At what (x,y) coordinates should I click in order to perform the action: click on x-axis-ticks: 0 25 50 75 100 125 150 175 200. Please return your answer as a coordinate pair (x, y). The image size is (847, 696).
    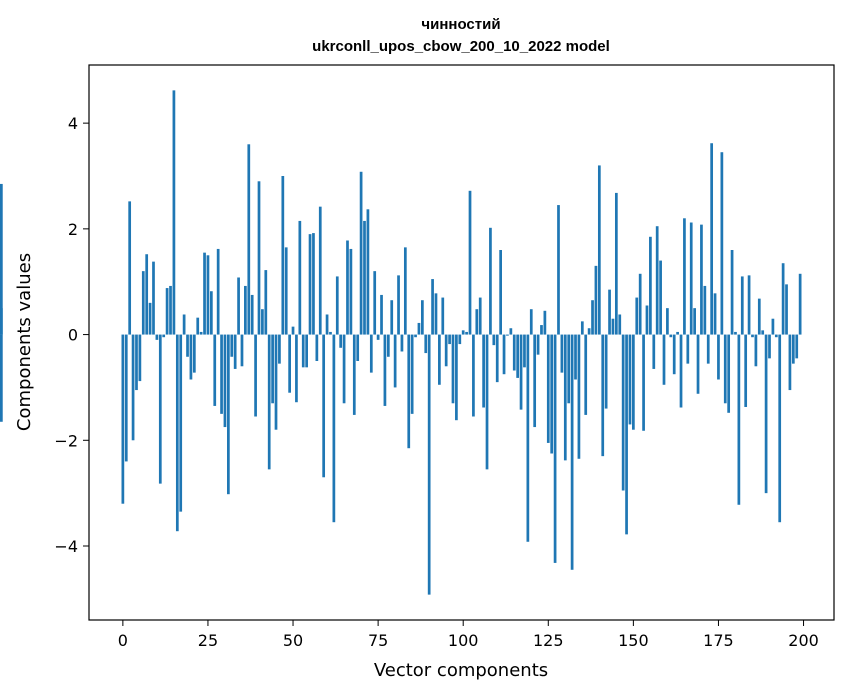
    Looking at the image, I should click on (468, 635).